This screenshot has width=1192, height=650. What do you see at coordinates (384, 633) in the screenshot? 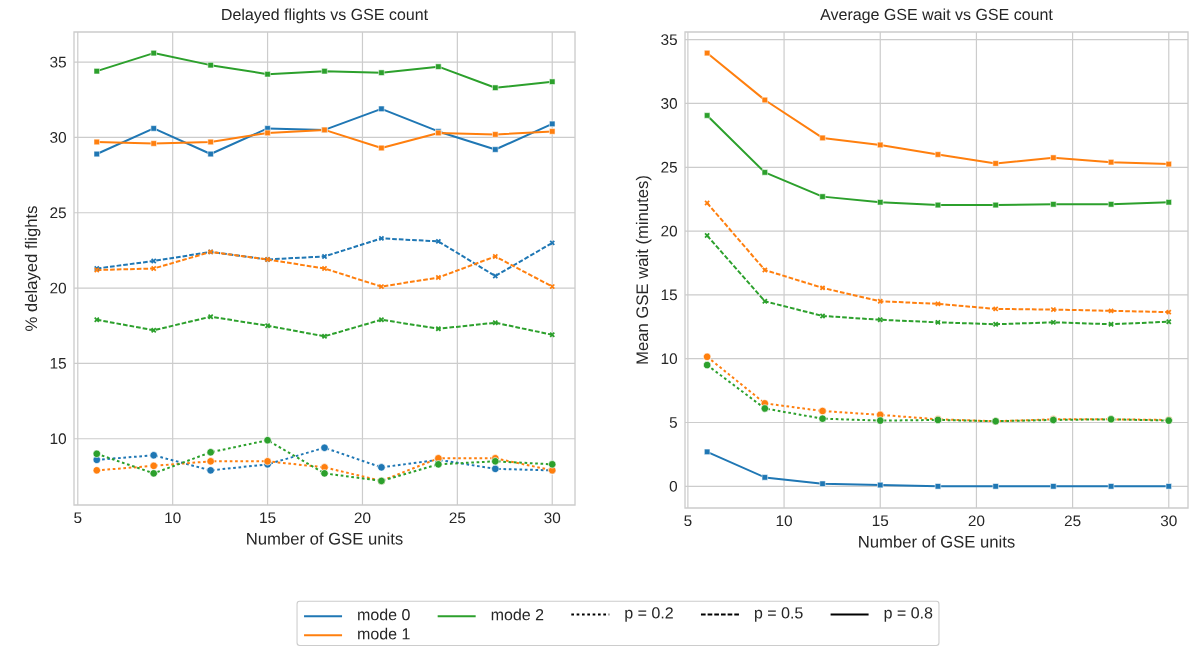
I see `legend-label: mode 1` at bounding box center [384, 633].